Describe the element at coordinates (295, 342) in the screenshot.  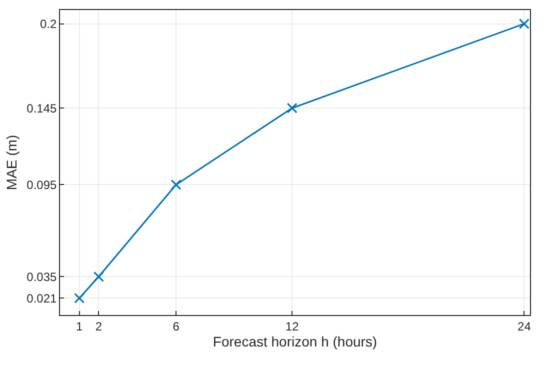
I see `x-axis-title: Forecast horizon h (hours)` at that location.